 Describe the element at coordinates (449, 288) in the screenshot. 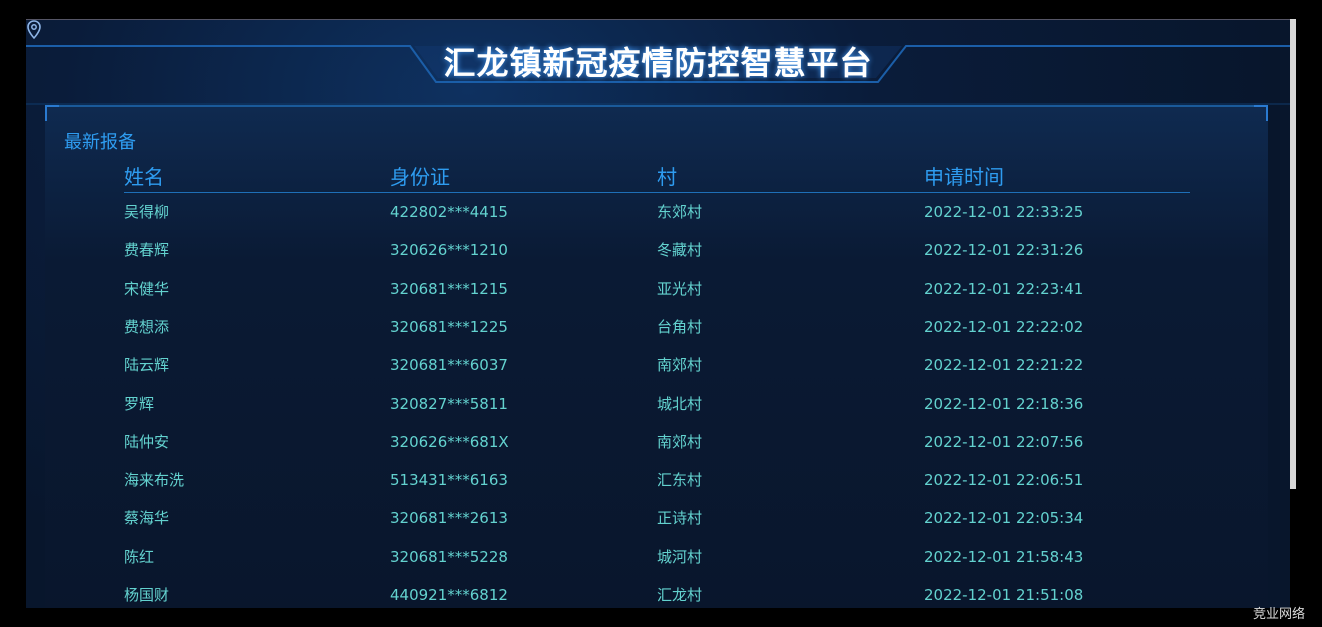

I see `cell-id-number: 320681***1215` at that location.